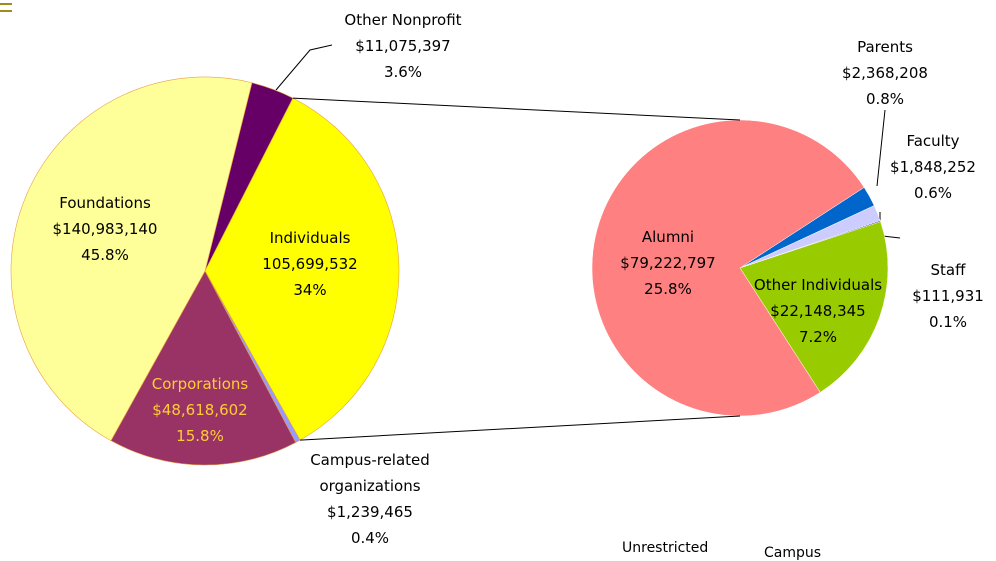 This screenshot has width=996, height=561. I want to click on slice-percent: 3.6%, so click(403, 72).